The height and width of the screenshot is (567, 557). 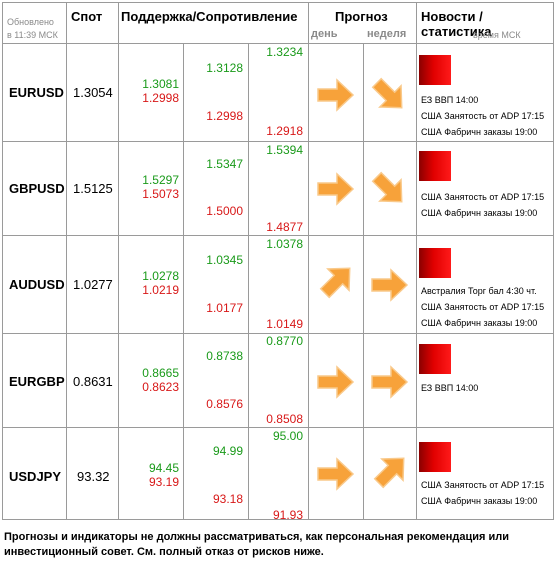 What do you see at coordinates (160, 84) in the screenshot?
I see `level-value: 1.3081` at bounding box center [160, 84].